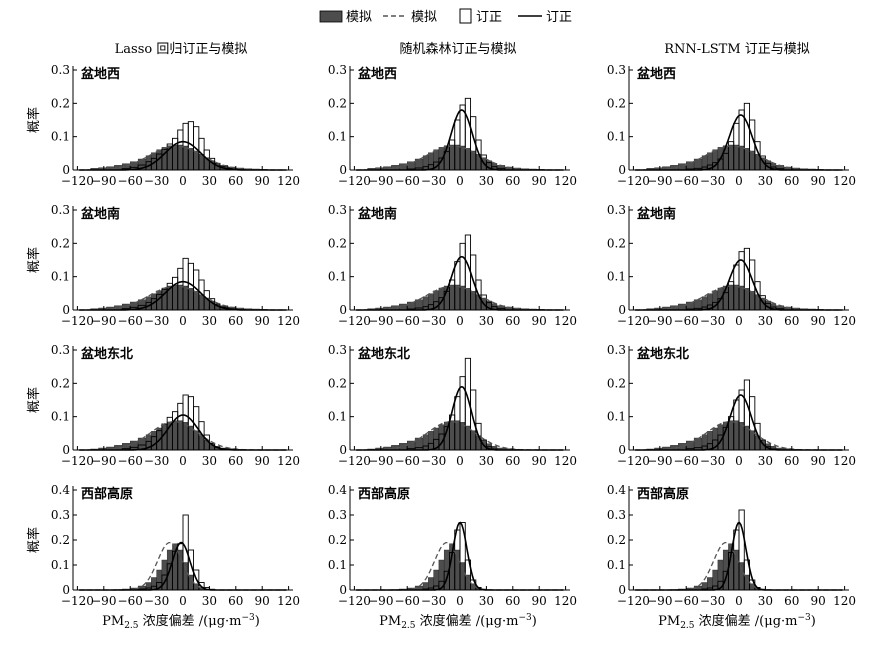 The height and width of the screenshot is (657, 889). Describe the element at coordinates (60, 490) in the screenshot. I see `y-tick-label: 0.4` at that location.